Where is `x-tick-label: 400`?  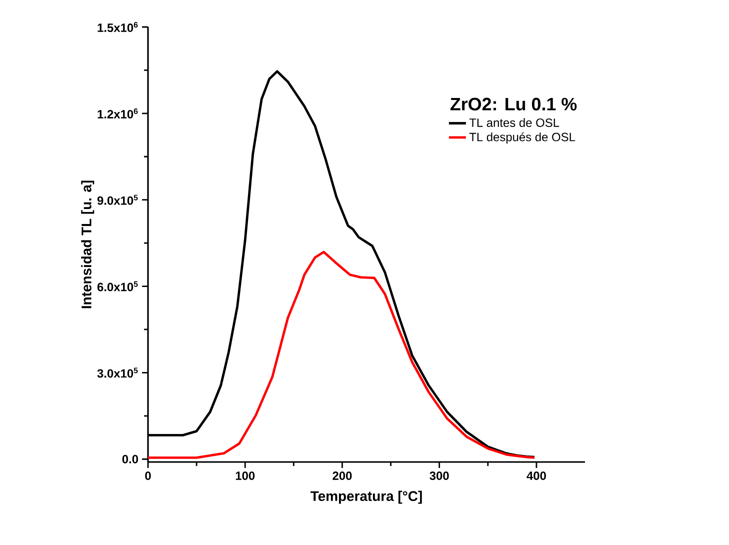 x-tick-label: 400 is located at coordinates (536, 476).